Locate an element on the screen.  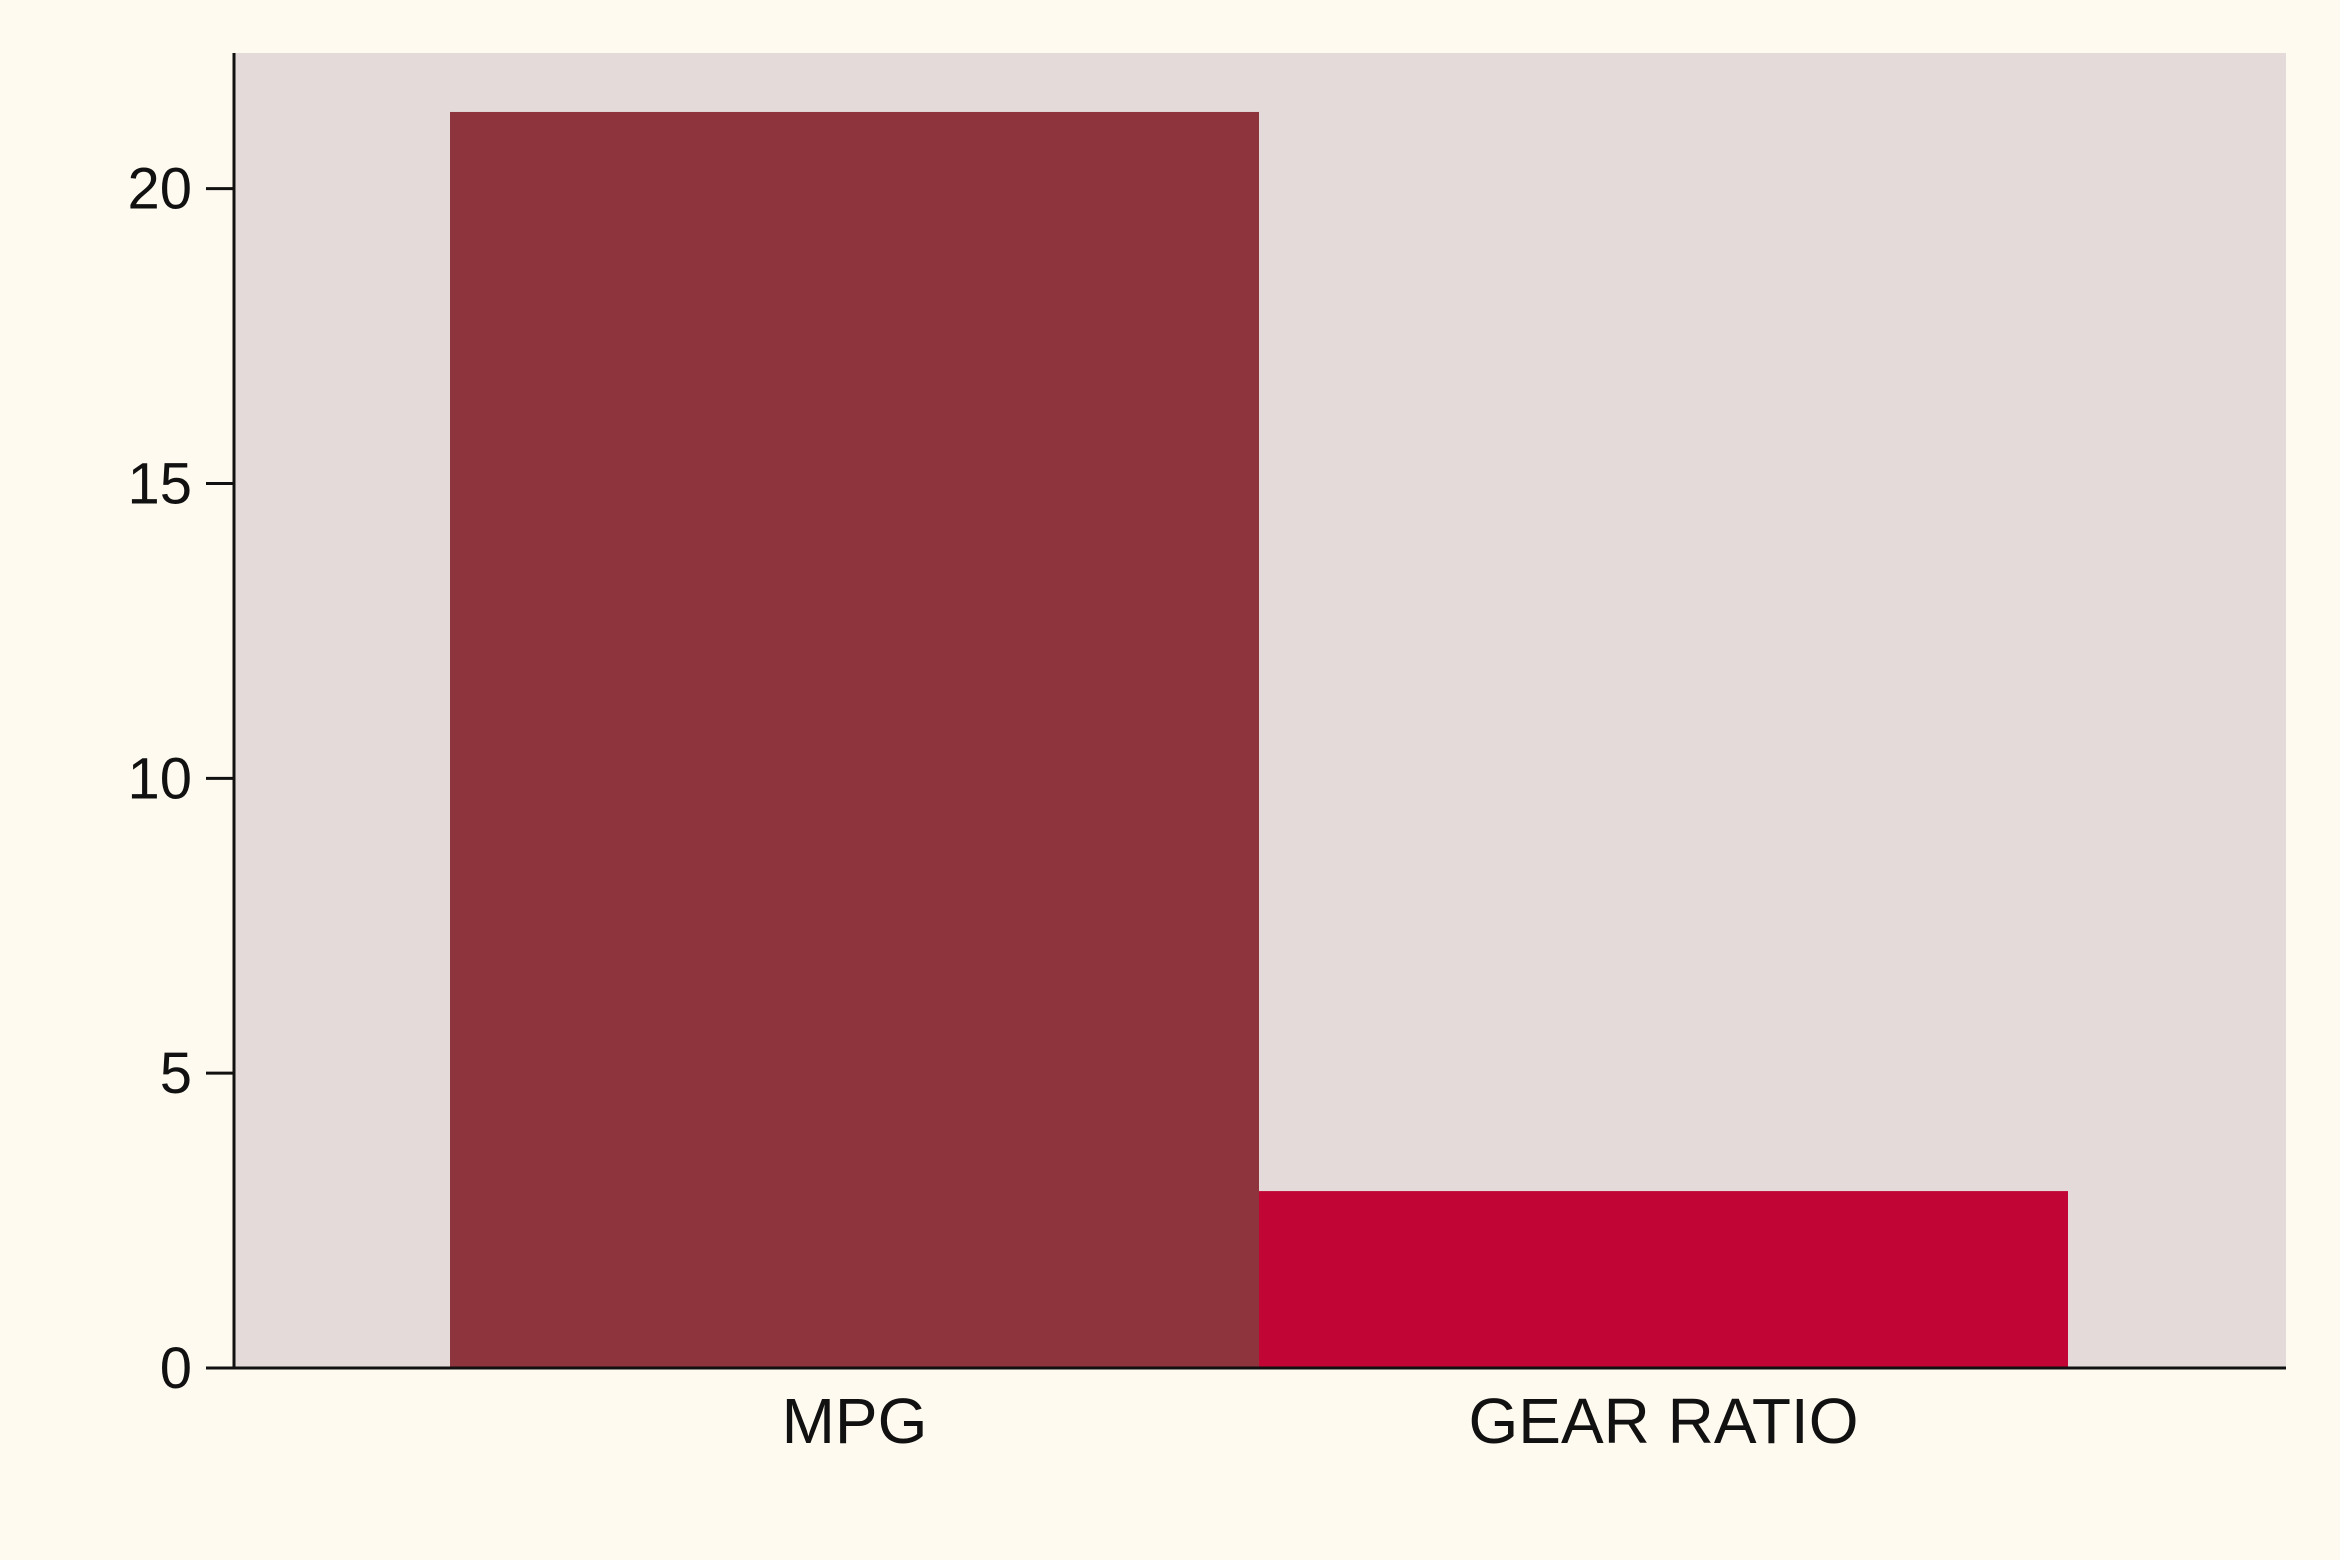
y-axis-ticks: 0 5 10 15 20 is located at coordinates (180, 779).